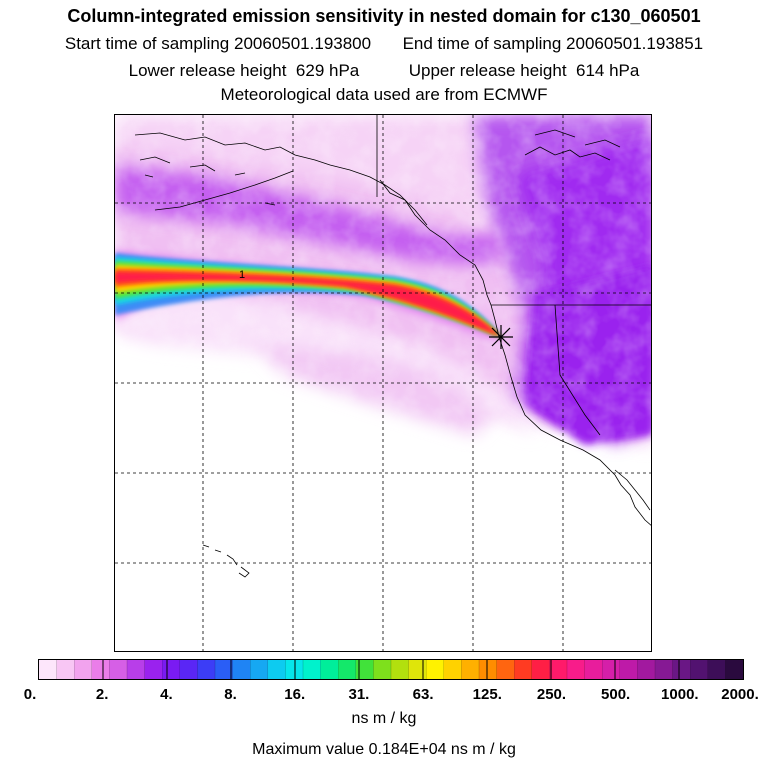 The height and width of the screenshot is (768, 768). Describe the element at coordinates (423, 694) in the screenshot. I see `colorbar-label: 63.` at that location.